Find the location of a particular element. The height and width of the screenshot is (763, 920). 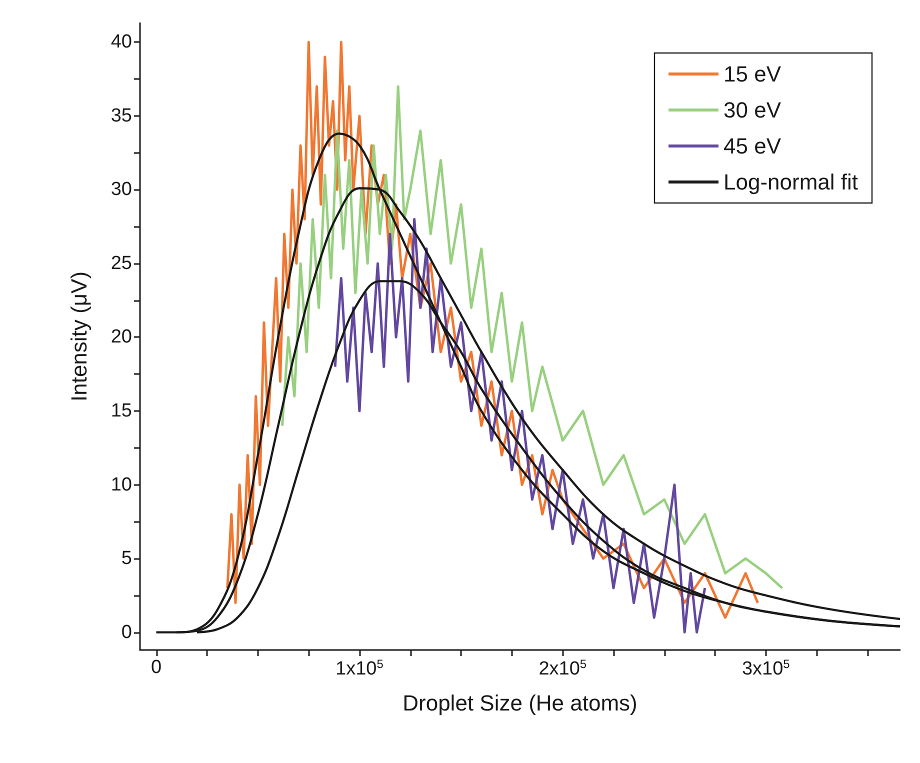

y-tick-label: 5 is located at coordinates (126, 559).